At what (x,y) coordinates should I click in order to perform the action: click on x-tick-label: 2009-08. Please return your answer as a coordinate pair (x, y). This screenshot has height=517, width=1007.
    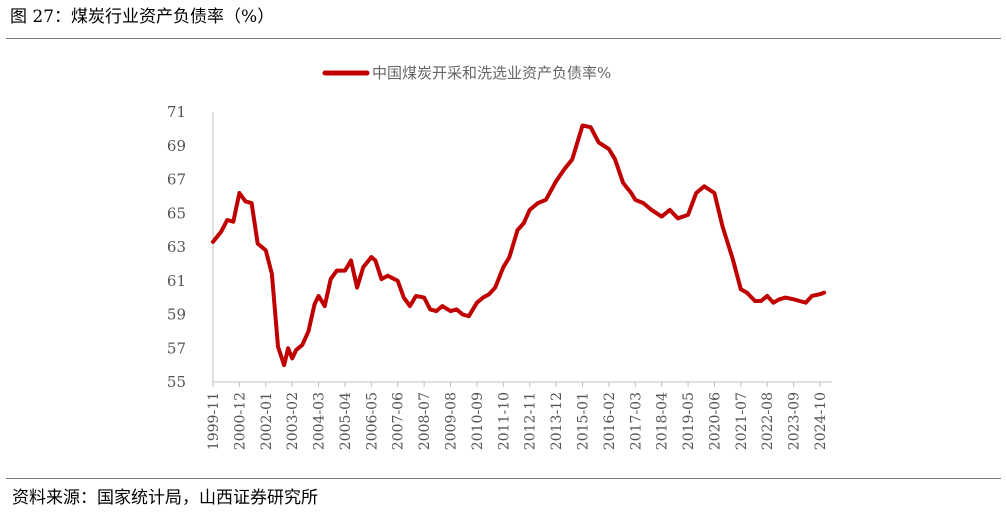
    Looking at the image, I should click on (452, 421).